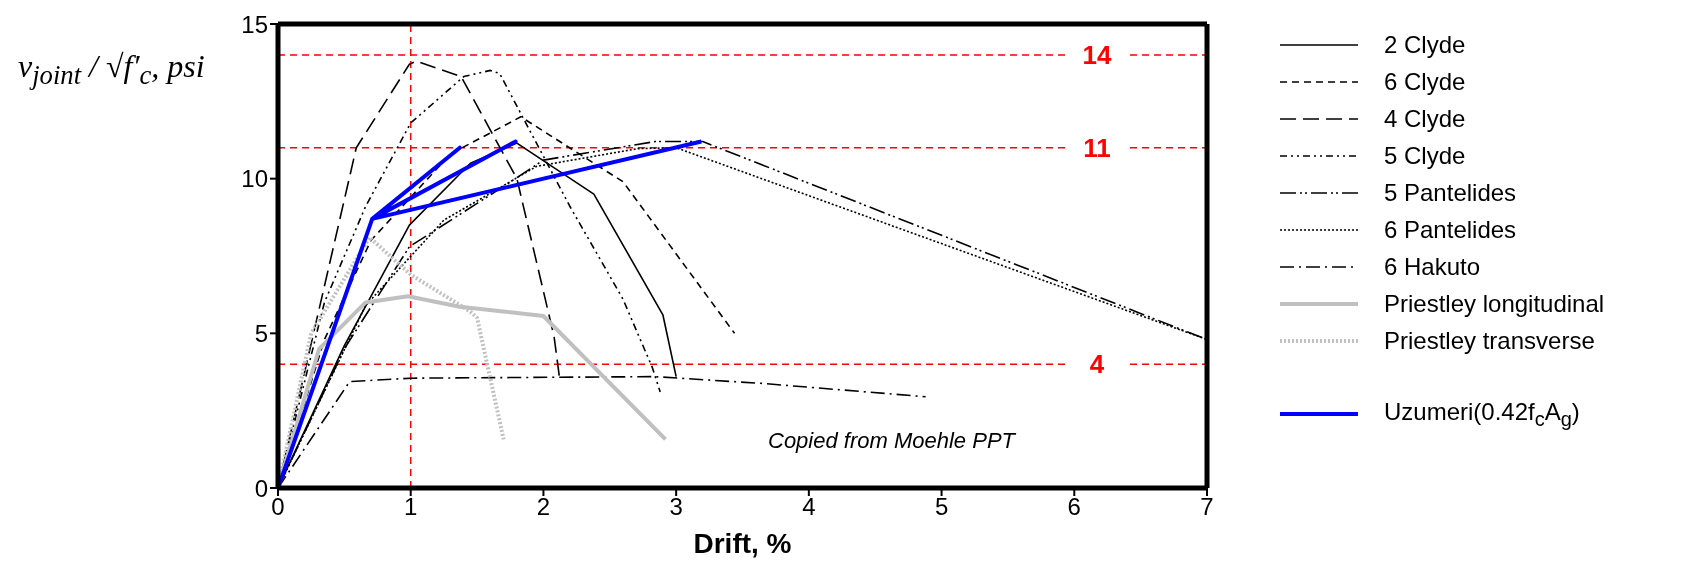 The image size is (1682, 587). What do you see at coordinates (941, 507) in the screenshot?
I see `x-tick-label: 5` at bounding box center [941, 507].